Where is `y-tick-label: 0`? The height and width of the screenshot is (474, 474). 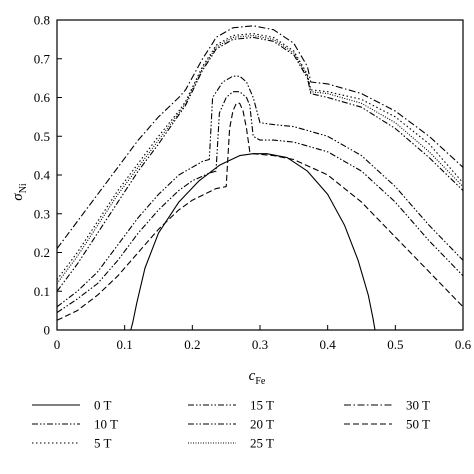
y-tick-label: 0 is located at coordinates (47, 330).